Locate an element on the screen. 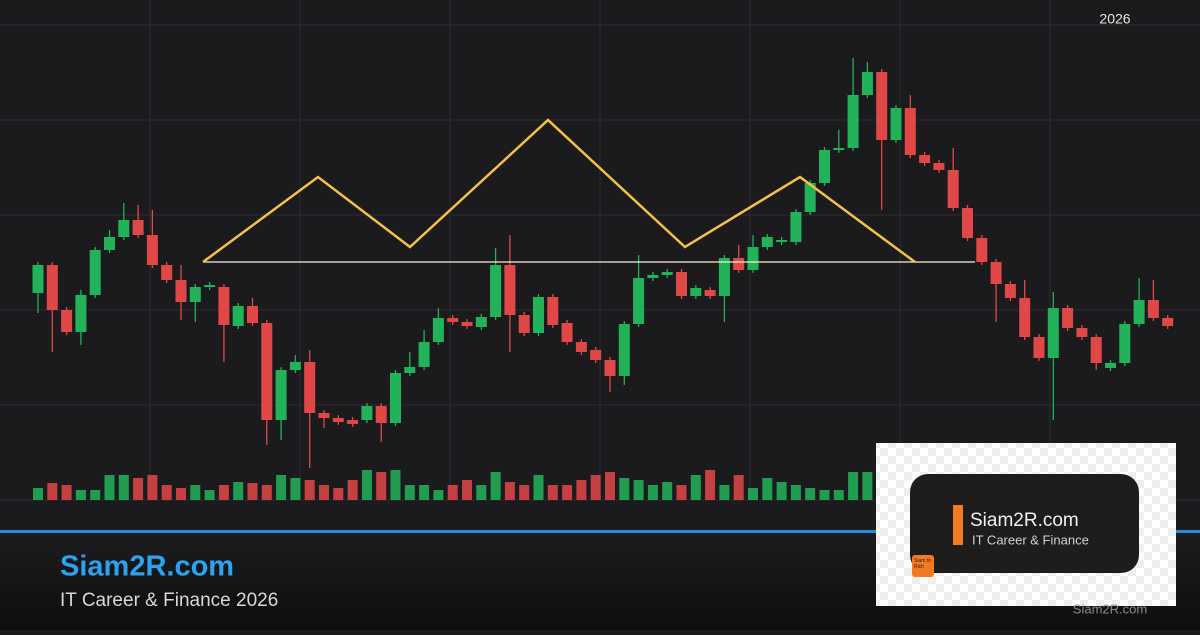 The width and height of the screenshot is (1200, 635). badge-box: Siam to Rich is located at coordinates (922, 564).